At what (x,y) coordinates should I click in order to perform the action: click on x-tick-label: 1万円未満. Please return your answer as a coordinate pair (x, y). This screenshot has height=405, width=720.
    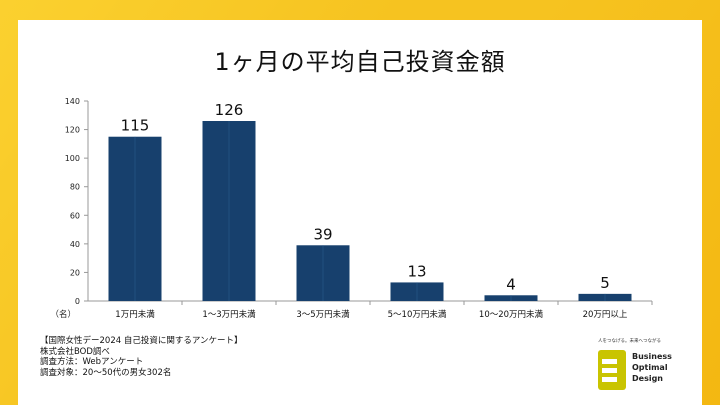
    Looking at the image, I should click on (135, 314).